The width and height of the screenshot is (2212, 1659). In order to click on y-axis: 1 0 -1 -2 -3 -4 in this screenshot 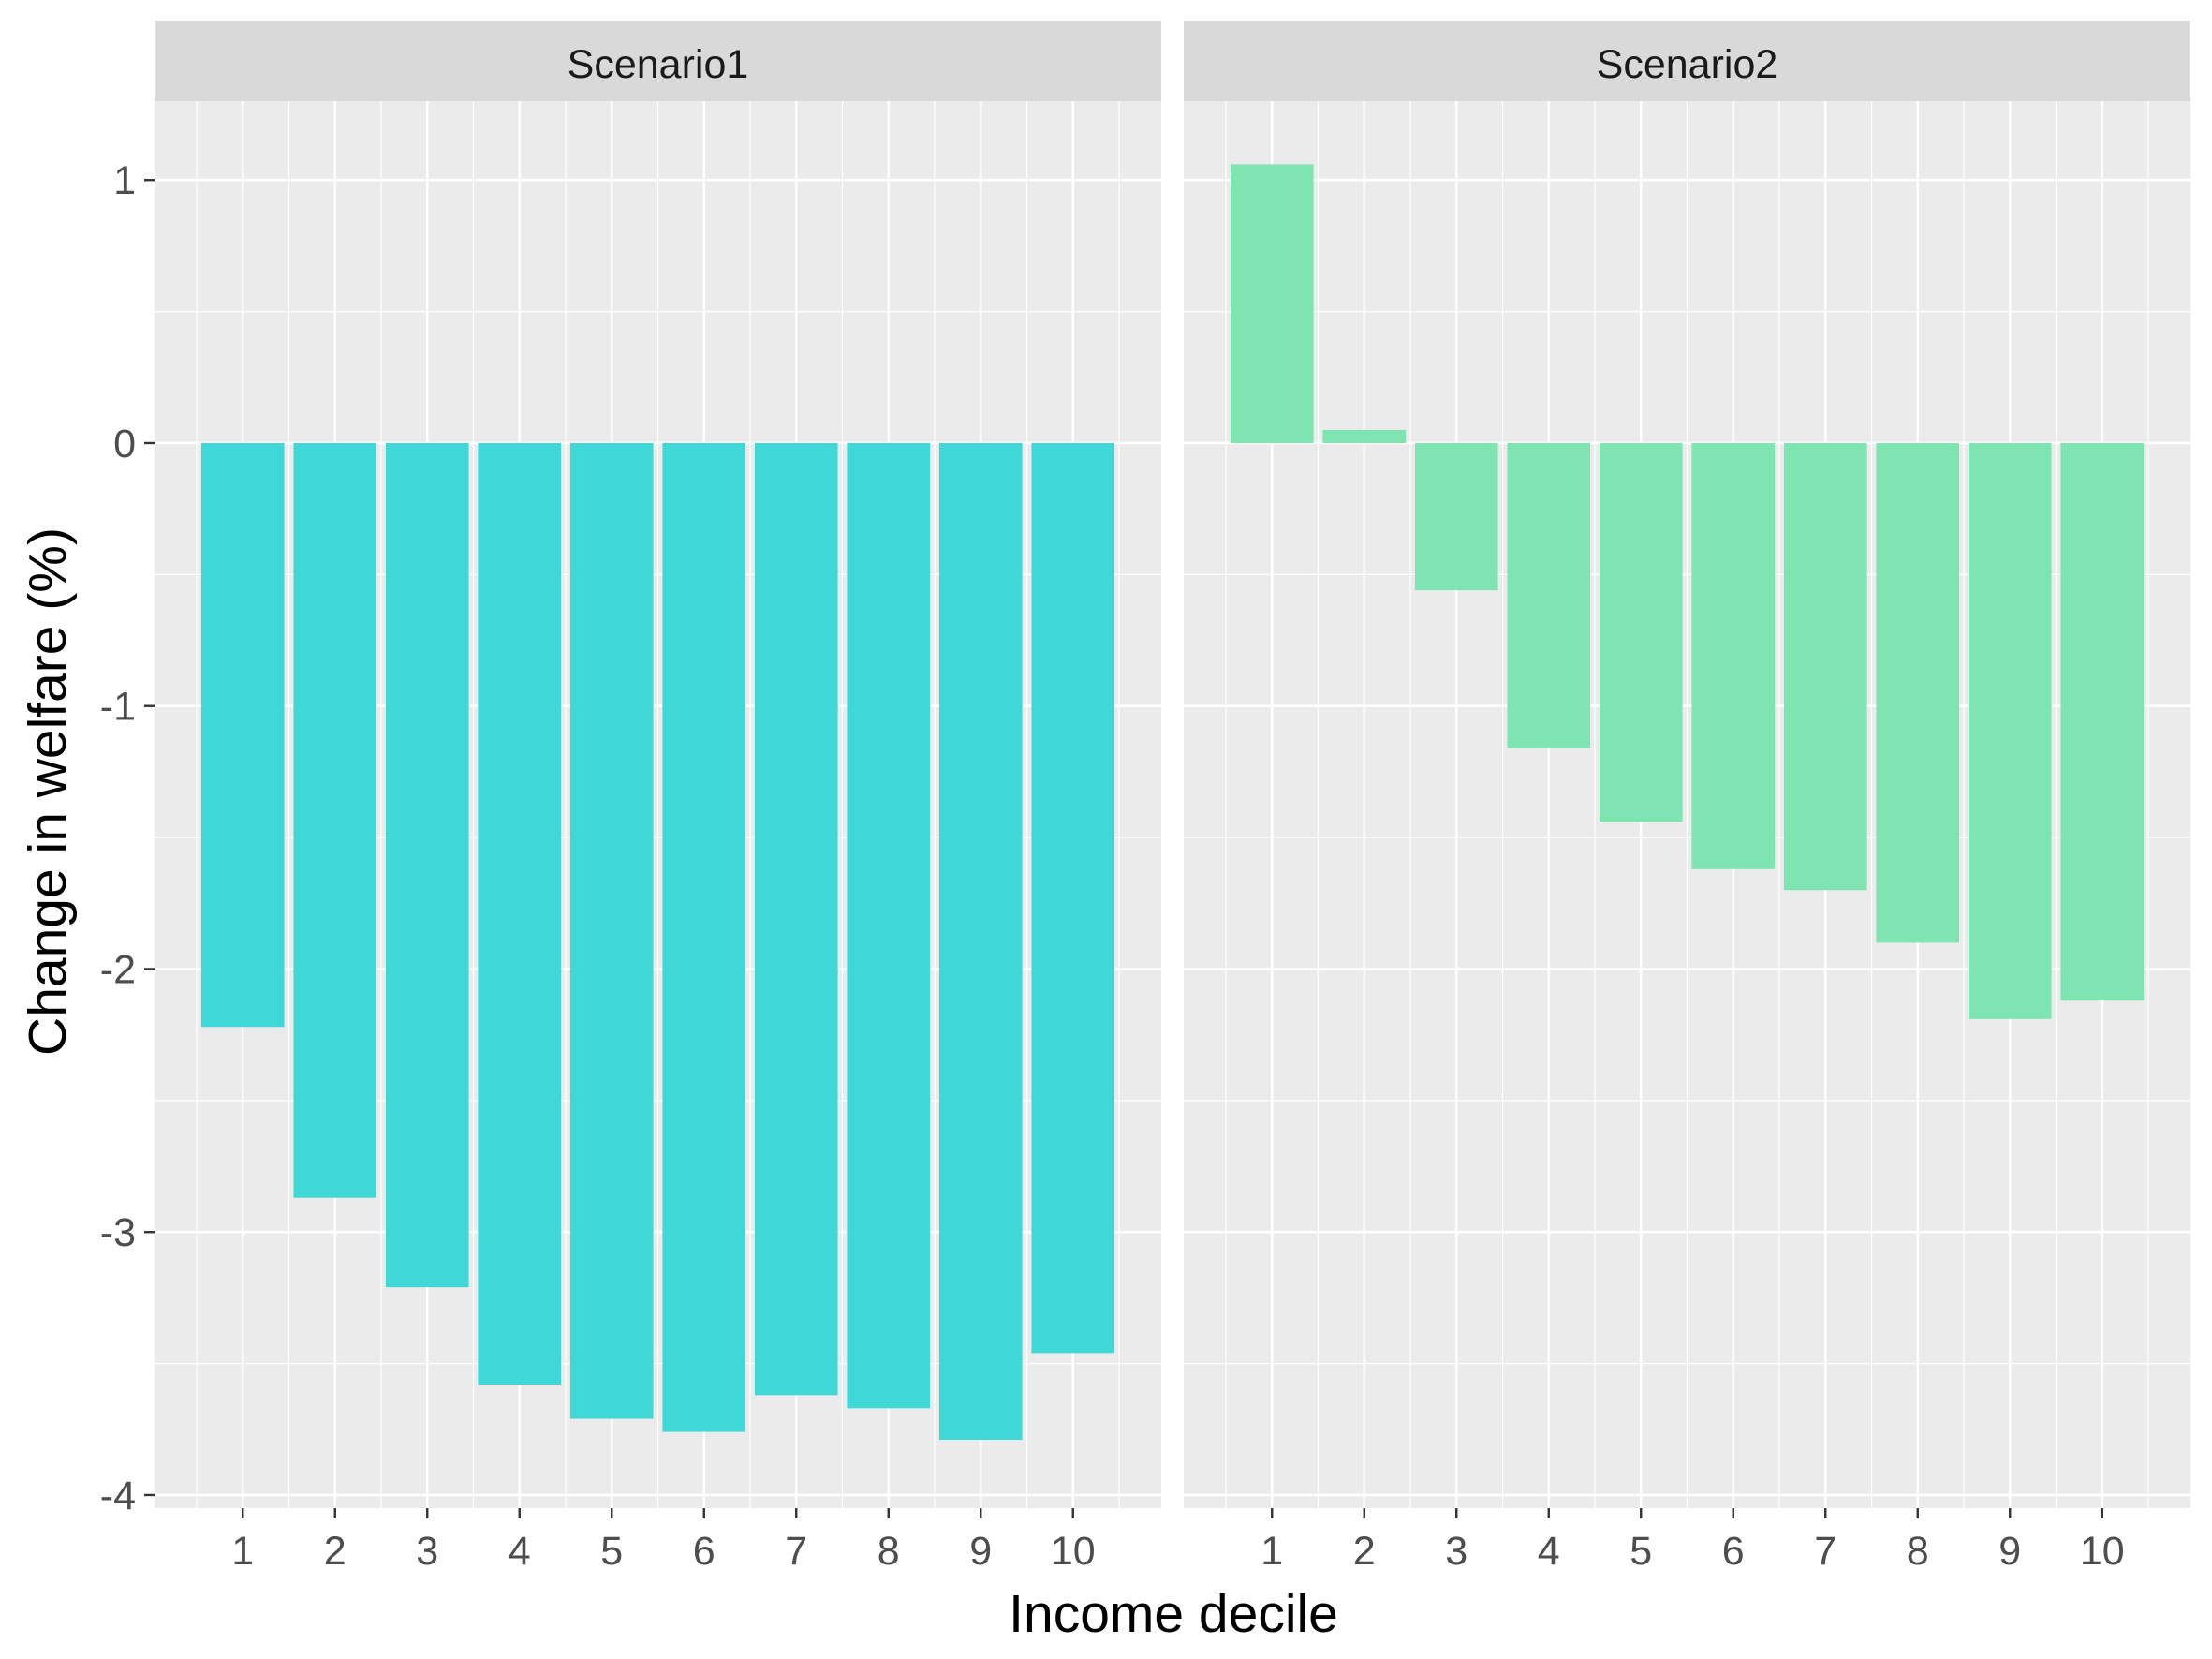, I will do `click(128, 838)`.